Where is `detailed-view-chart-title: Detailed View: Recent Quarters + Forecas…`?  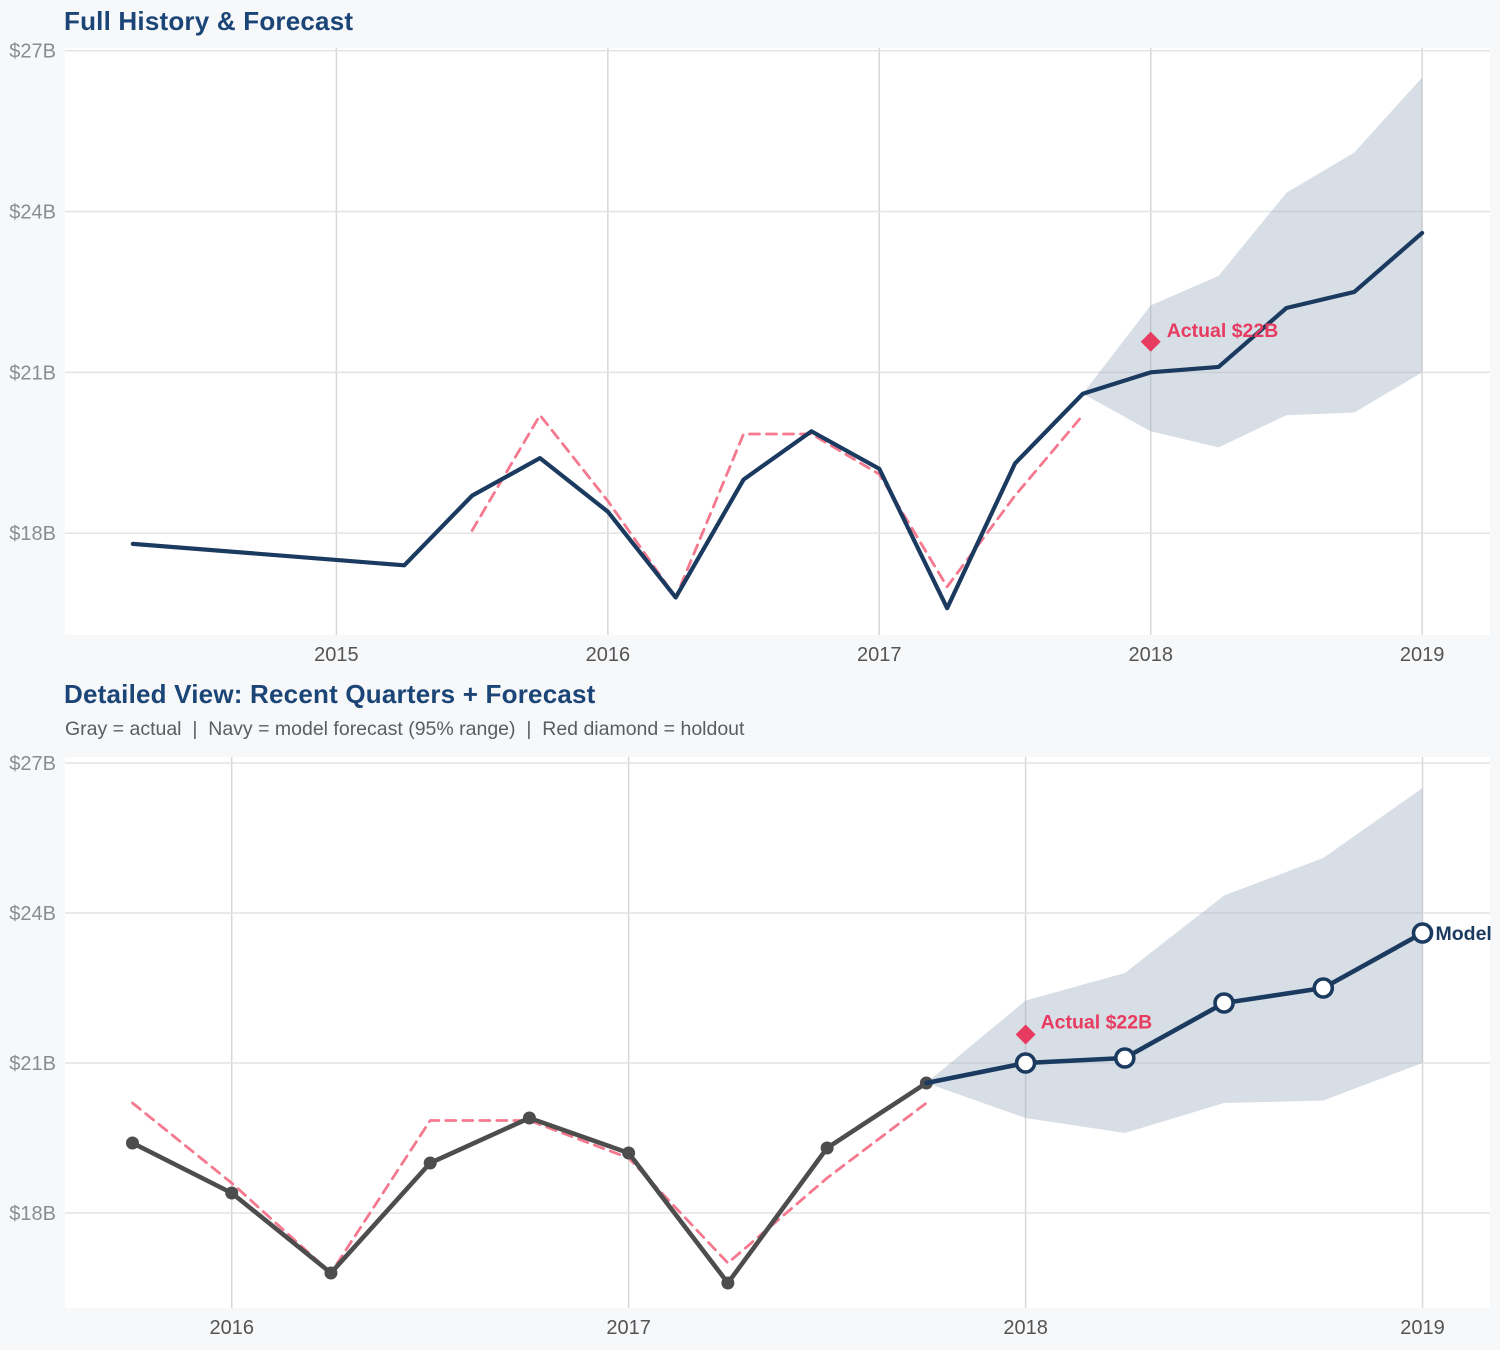 detailed-view-chart-title: Detailed View: Recent Quarters + Forecas… is located at coordinates (330, 694).